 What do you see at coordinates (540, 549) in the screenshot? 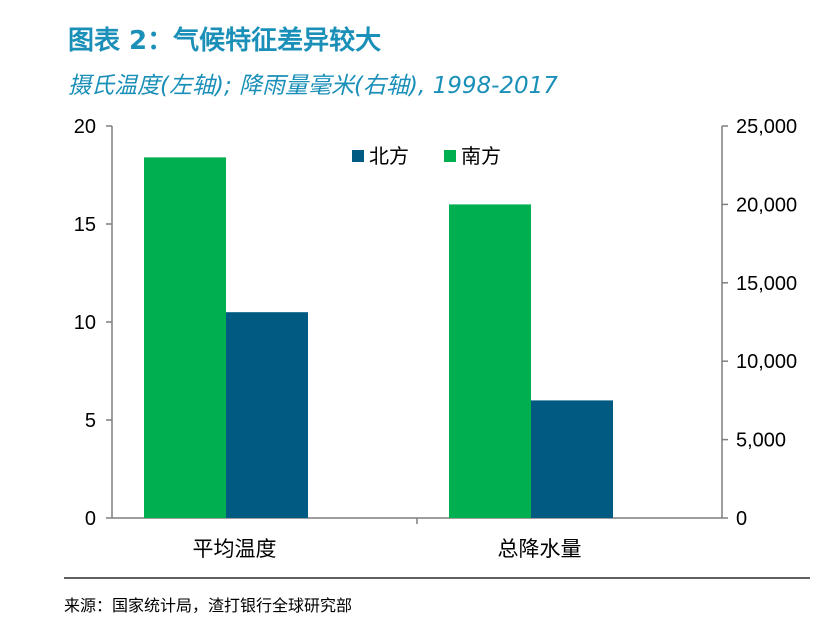
I see `category-label: 总降水量` at bounding box center [540, 549].